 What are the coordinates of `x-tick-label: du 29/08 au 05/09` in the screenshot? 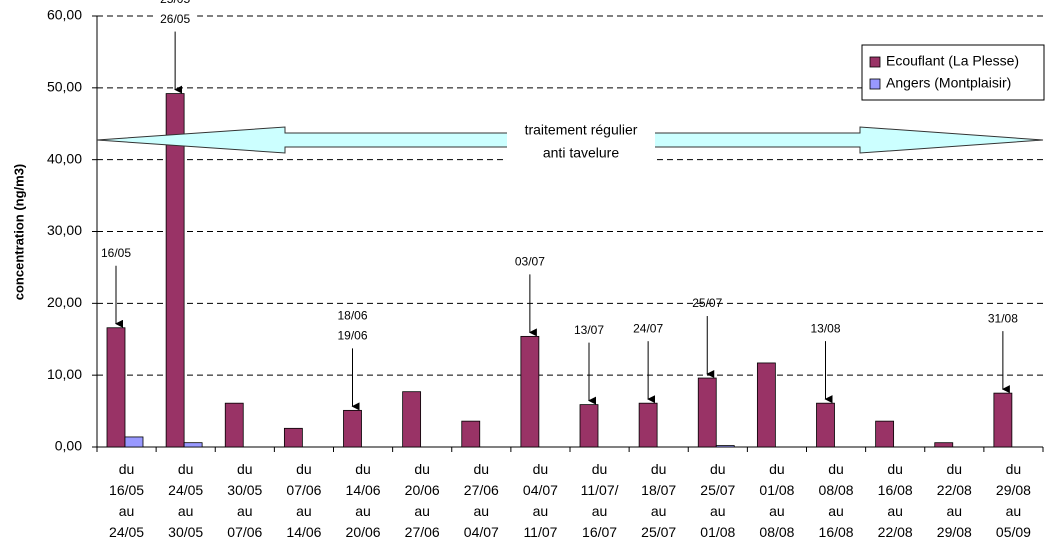 It's located at (1013, 500).